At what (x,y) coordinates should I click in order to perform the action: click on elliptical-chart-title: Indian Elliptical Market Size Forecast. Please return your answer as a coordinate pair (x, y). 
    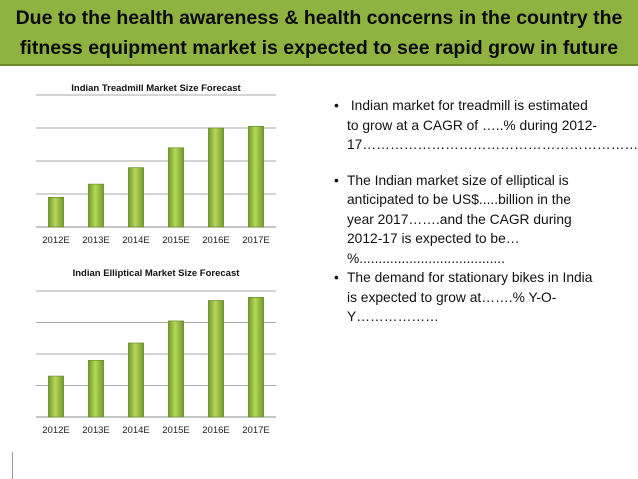
    Looking at the image, I should click on (156, 273).